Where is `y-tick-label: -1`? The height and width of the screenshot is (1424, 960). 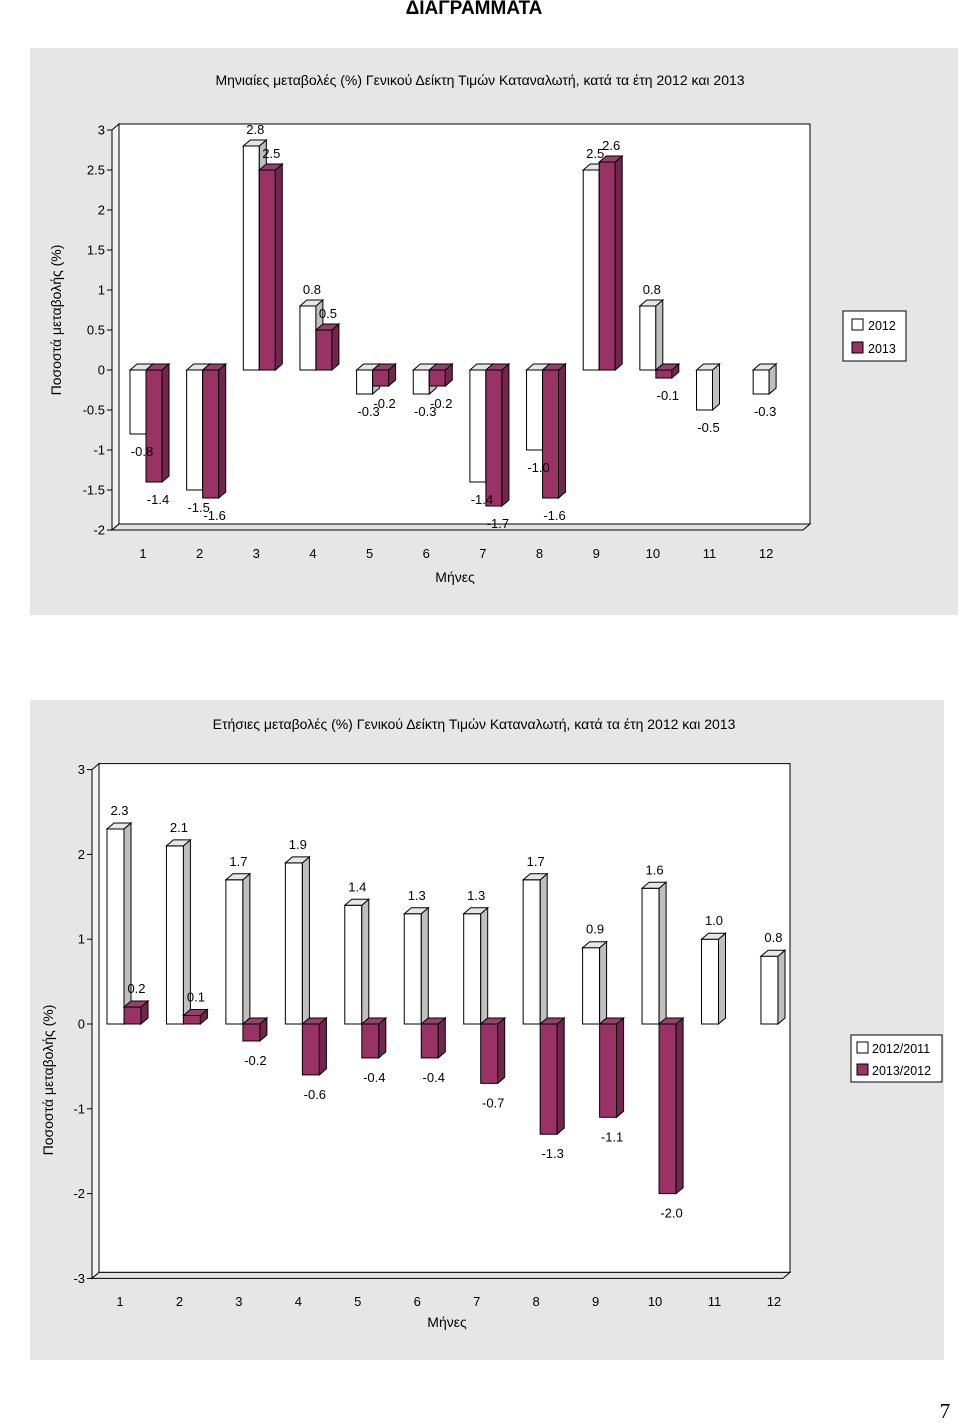 y-tick-label: -1 is located at coordinates (79, 1108).